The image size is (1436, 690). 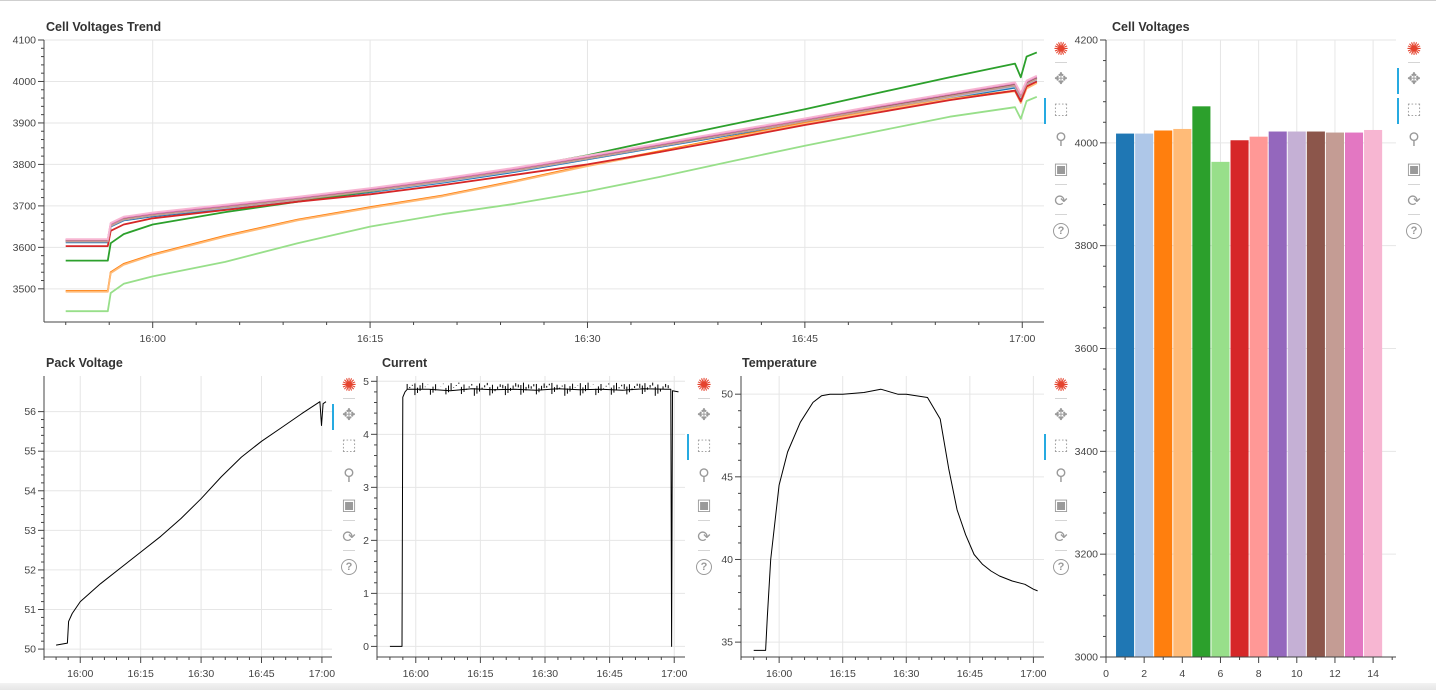 What do you see at coordinates (25, 123) in the screenshot?
I see `trend-ytick-label-4: 3900` at bounding box center [25, 123].